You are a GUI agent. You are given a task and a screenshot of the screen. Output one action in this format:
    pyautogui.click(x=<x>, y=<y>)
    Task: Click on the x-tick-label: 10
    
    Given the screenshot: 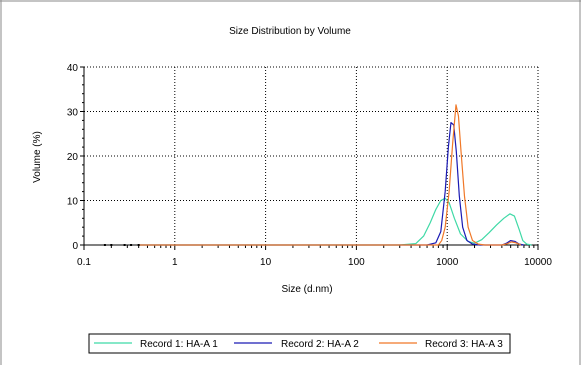 What is the action you would take?
    pyautogui.click(x=266, y=262)
    